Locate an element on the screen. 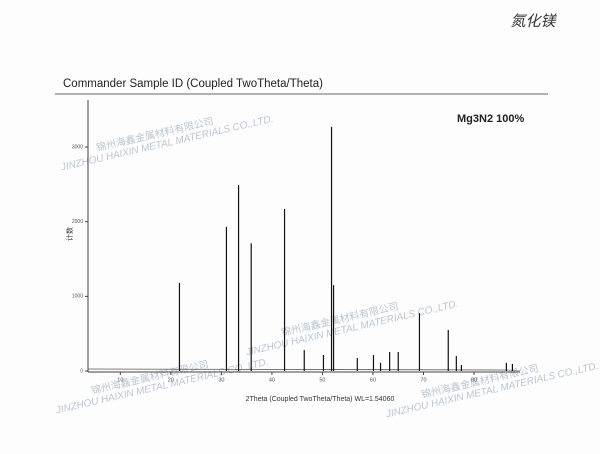 This screenshot has width=600, height=454. x-tick-label: 50 is located at coordinates (322, 380).